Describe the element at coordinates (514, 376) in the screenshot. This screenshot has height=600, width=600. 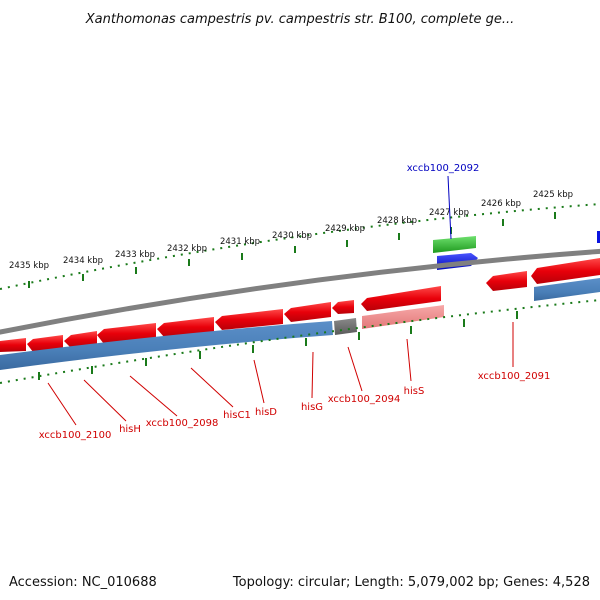
I see `gene-label-xccb100_2091: xccb100_2091` at that location.